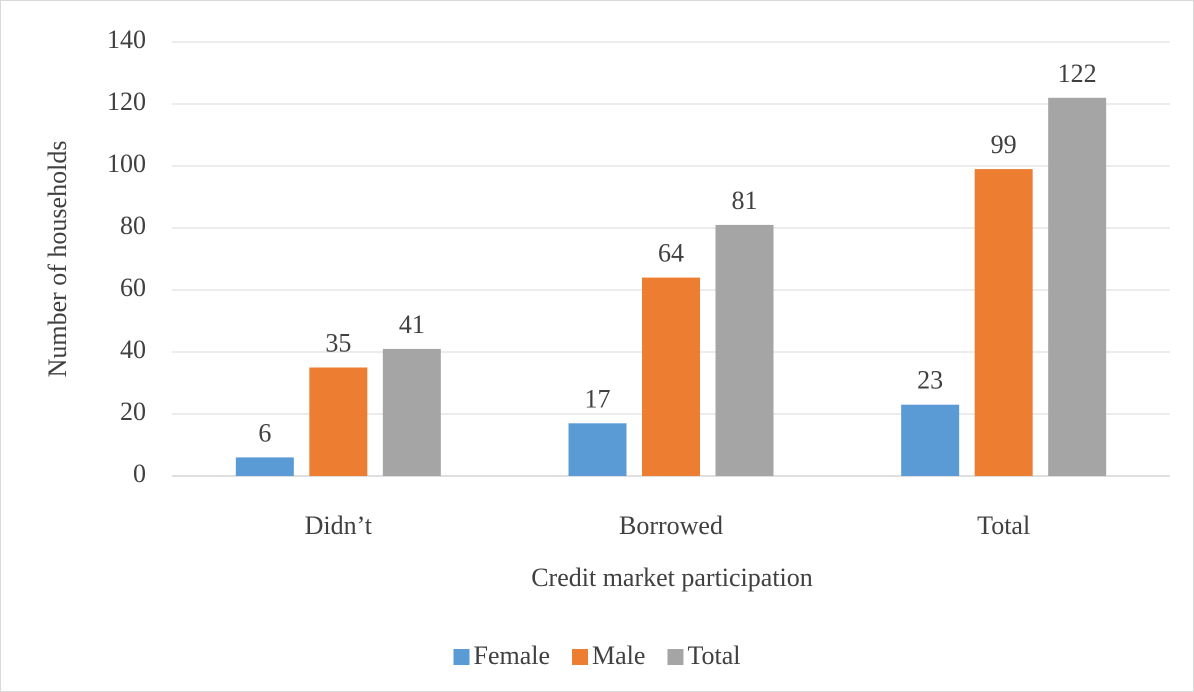 This screenshot has height=692, width=1194. What do you see at coordinates (671, 525) in the screenshot?
I see `x-tick-label: Borrowed` at bounding box center [671, 525].